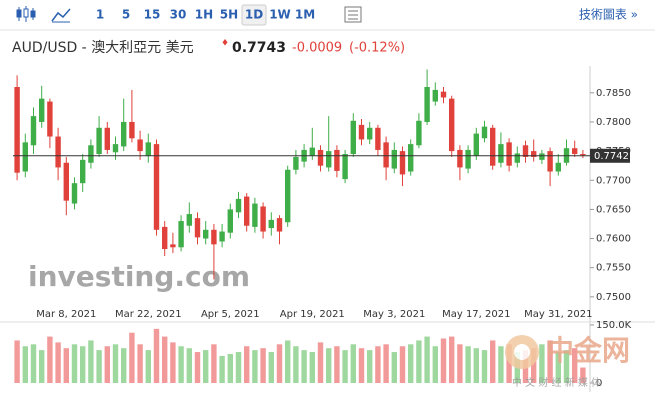  I want to click on x-tick-label: May 3, 2021, so click(394, 314).